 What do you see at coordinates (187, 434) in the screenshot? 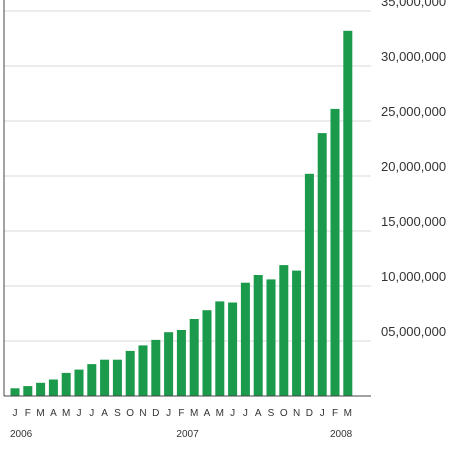
I see `year-label: 2007` at bounding box center [187, 434].